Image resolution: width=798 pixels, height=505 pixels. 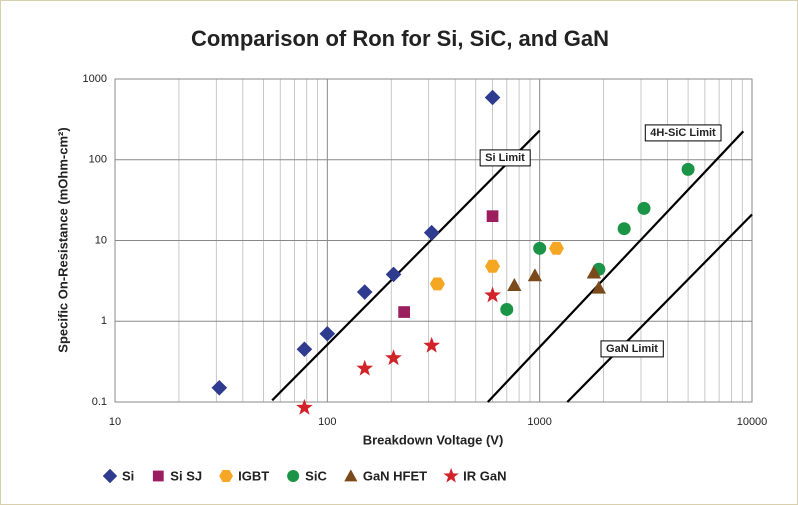 I want to click on limit-label: 4H-SiC Limit, so click(x=683, y=133).